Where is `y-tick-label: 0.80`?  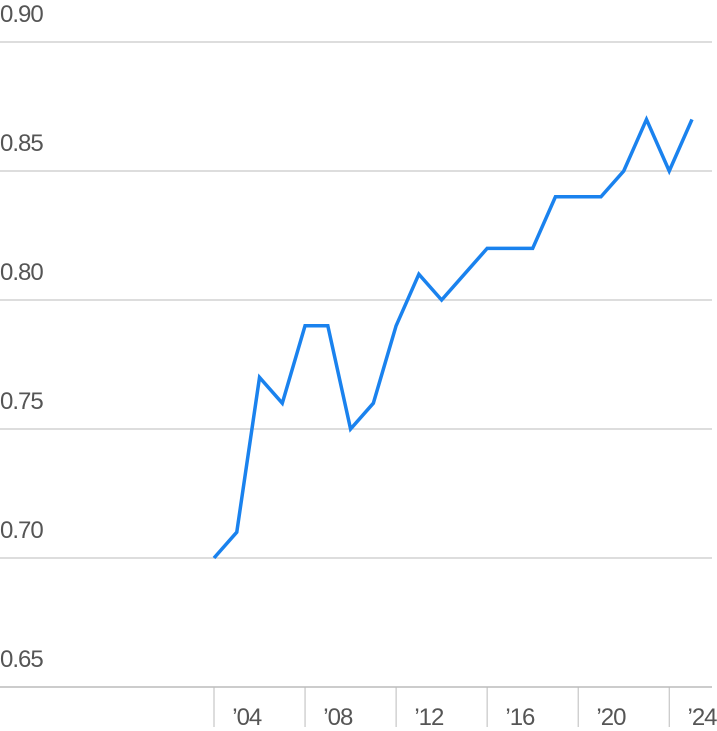 y-tick-label: 0.80 is located at coordinates (21, 272).